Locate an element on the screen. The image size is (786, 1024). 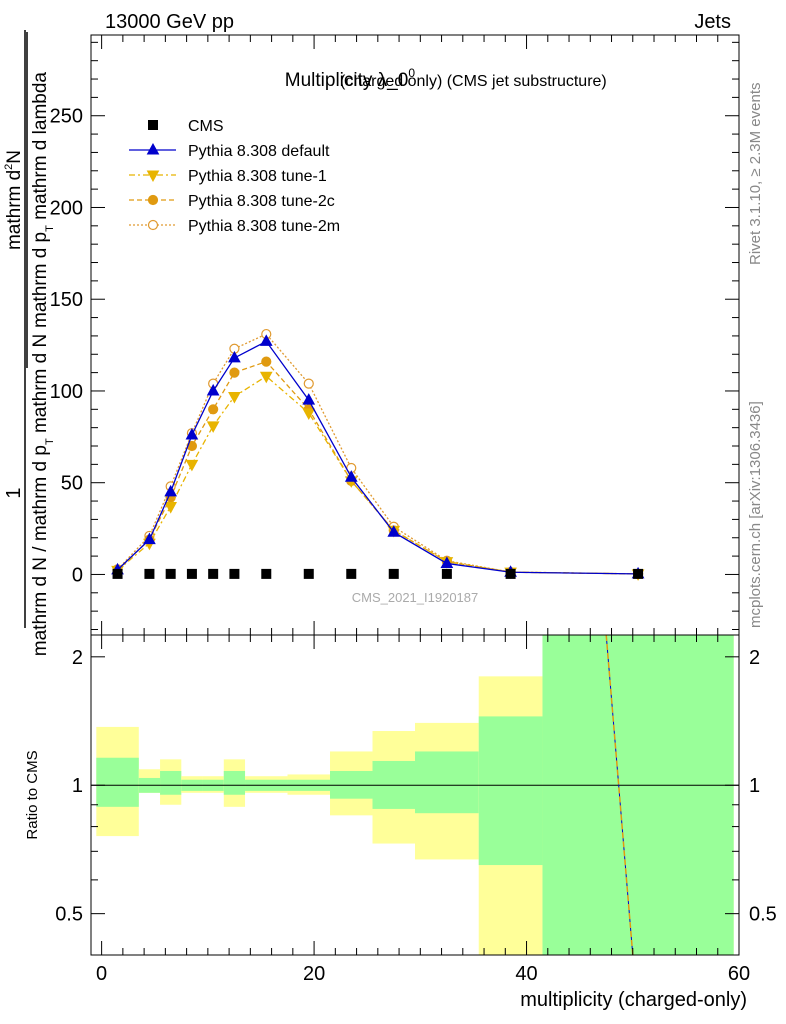
y-label-num-b: N is located at coordinates (14, 157).